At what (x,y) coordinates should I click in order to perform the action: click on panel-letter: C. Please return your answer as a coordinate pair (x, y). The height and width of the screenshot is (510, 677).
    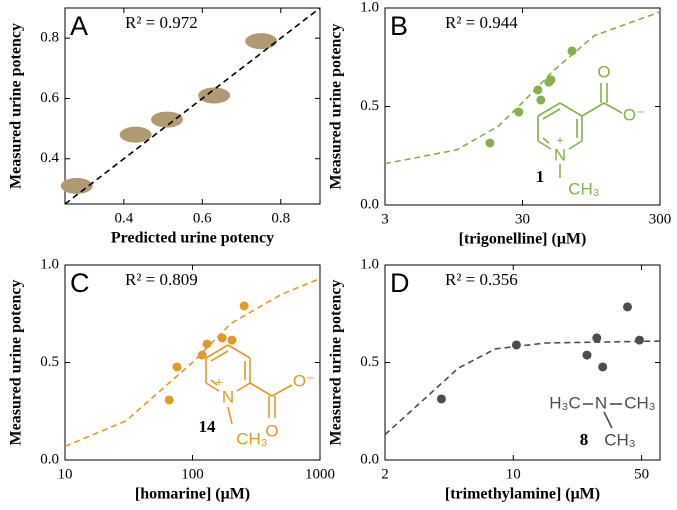
    Looking at the image, I should click on (80, 283).